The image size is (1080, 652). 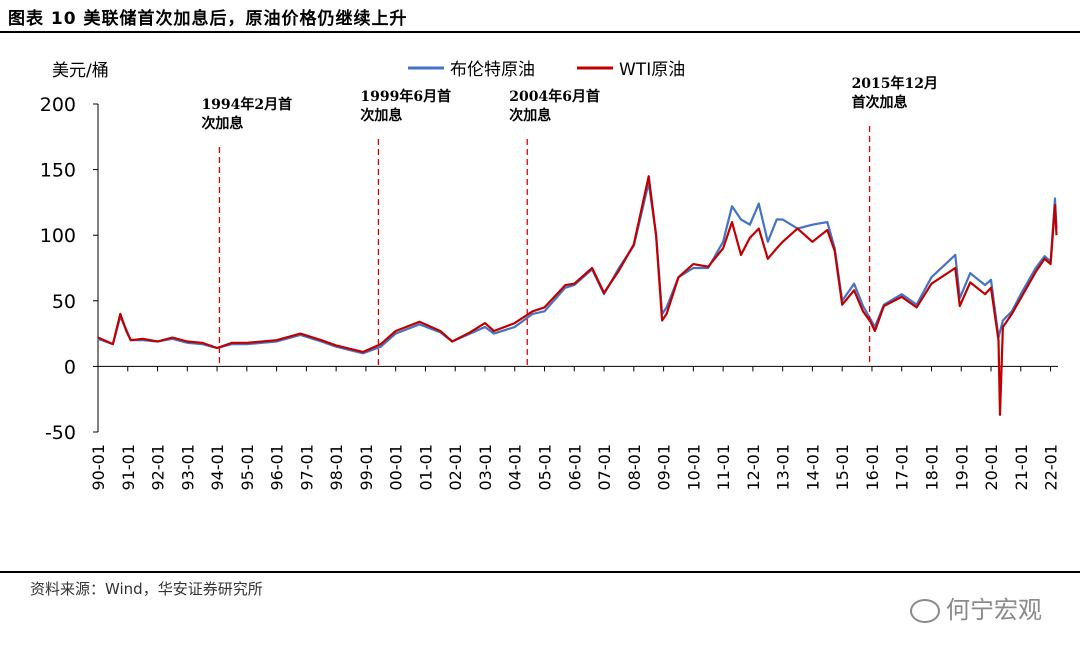 I want to click on watermark-text: 何宁宏观, so click(x=994, y=610).